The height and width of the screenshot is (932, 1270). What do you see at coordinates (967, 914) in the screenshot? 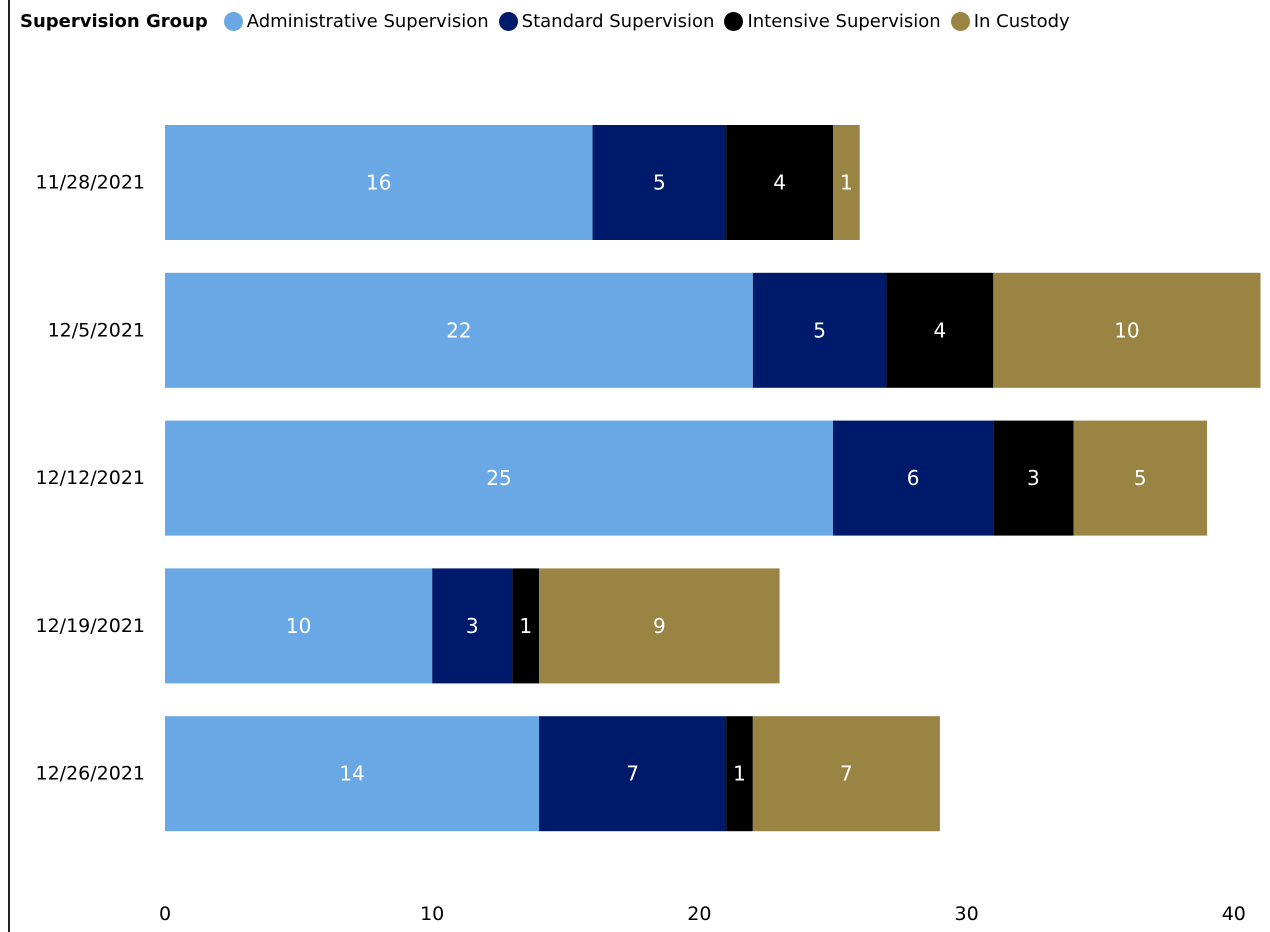
I see `x-tick-label-30: 30` at bounding box center [967, 914].